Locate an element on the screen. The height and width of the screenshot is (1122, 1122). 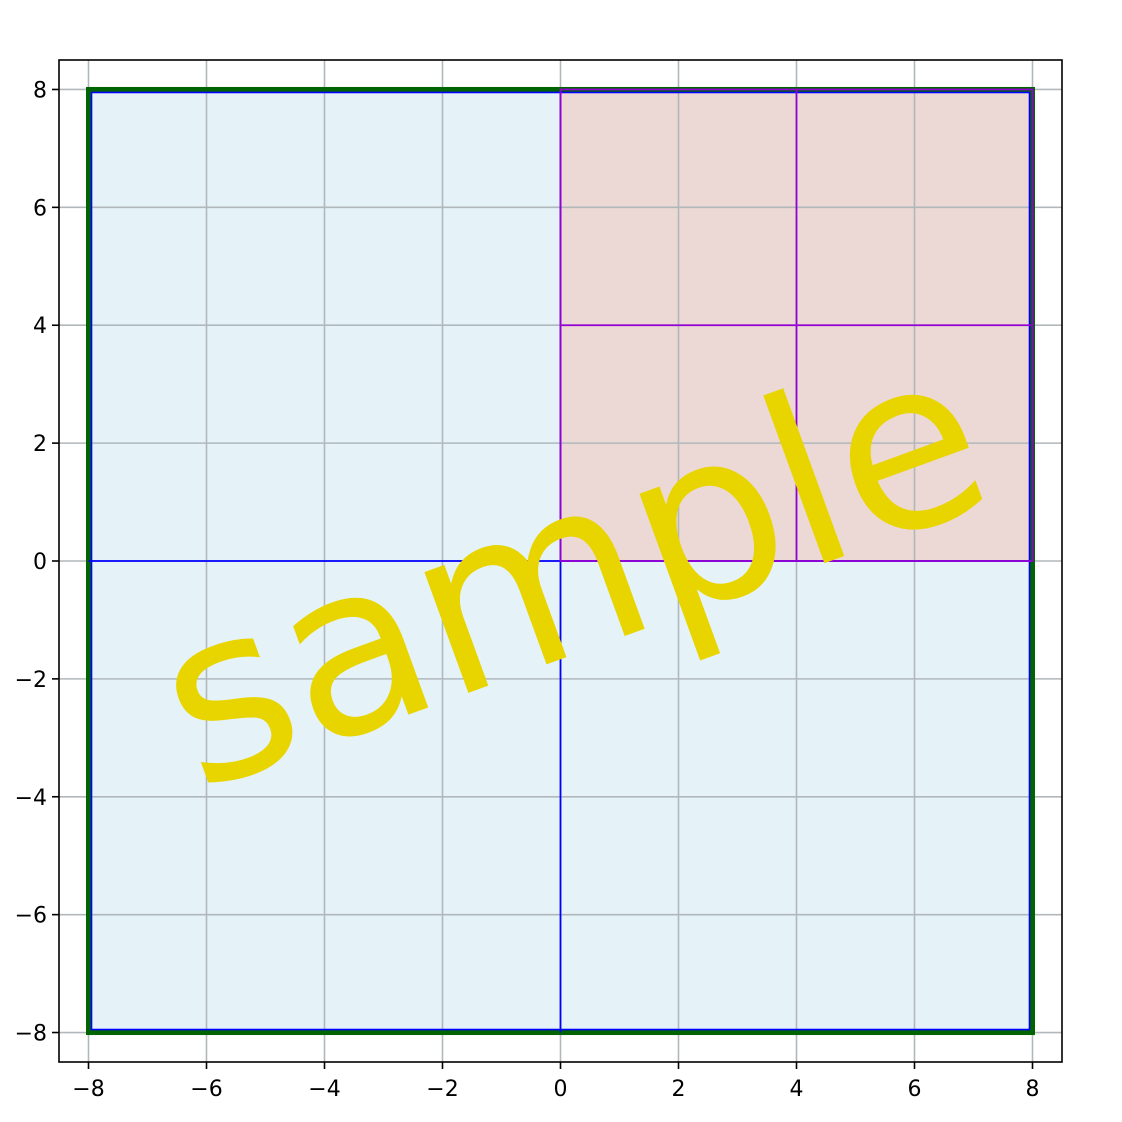
y-tick-label: −4 is located at coordinates (31, 798).